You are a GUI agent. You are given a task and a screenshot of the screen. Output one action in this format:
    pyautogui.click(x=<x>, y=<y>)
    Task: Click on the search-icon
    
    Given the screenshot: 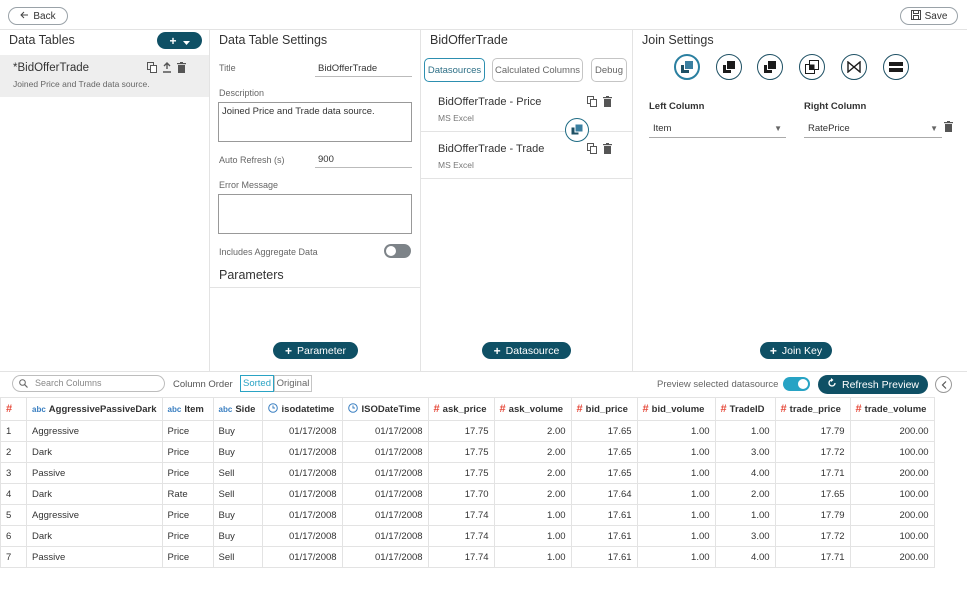 What is the action you would take?
    pyautogui.click(x=23, y=385)
    